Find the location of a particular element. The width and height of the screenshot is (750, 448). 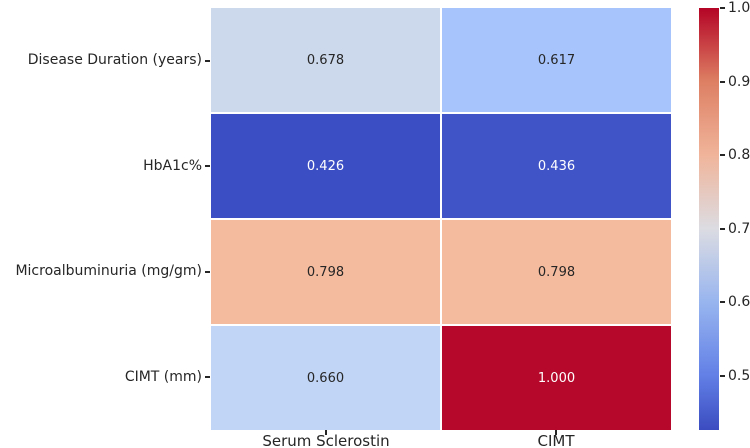

colorbar-tick-label: 0.9 is located at coordinates (739, 81).